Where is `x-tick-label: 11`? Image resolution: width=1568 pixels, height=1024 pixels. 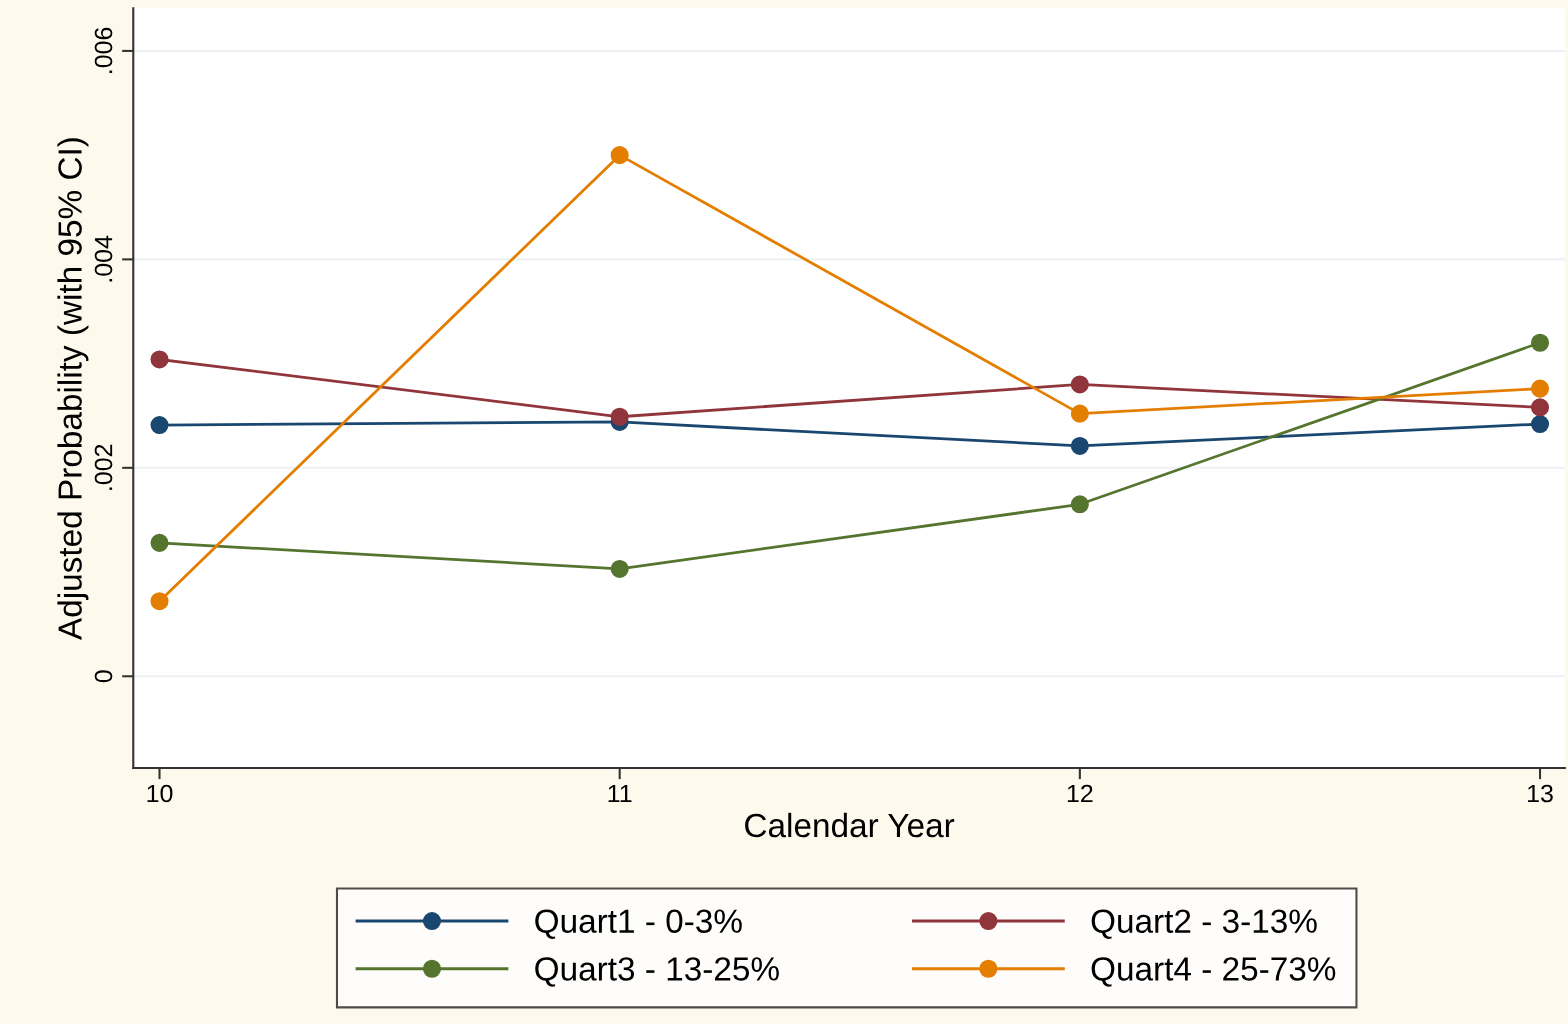 x-tick-label: 11 is located at coordinates (620, 793).